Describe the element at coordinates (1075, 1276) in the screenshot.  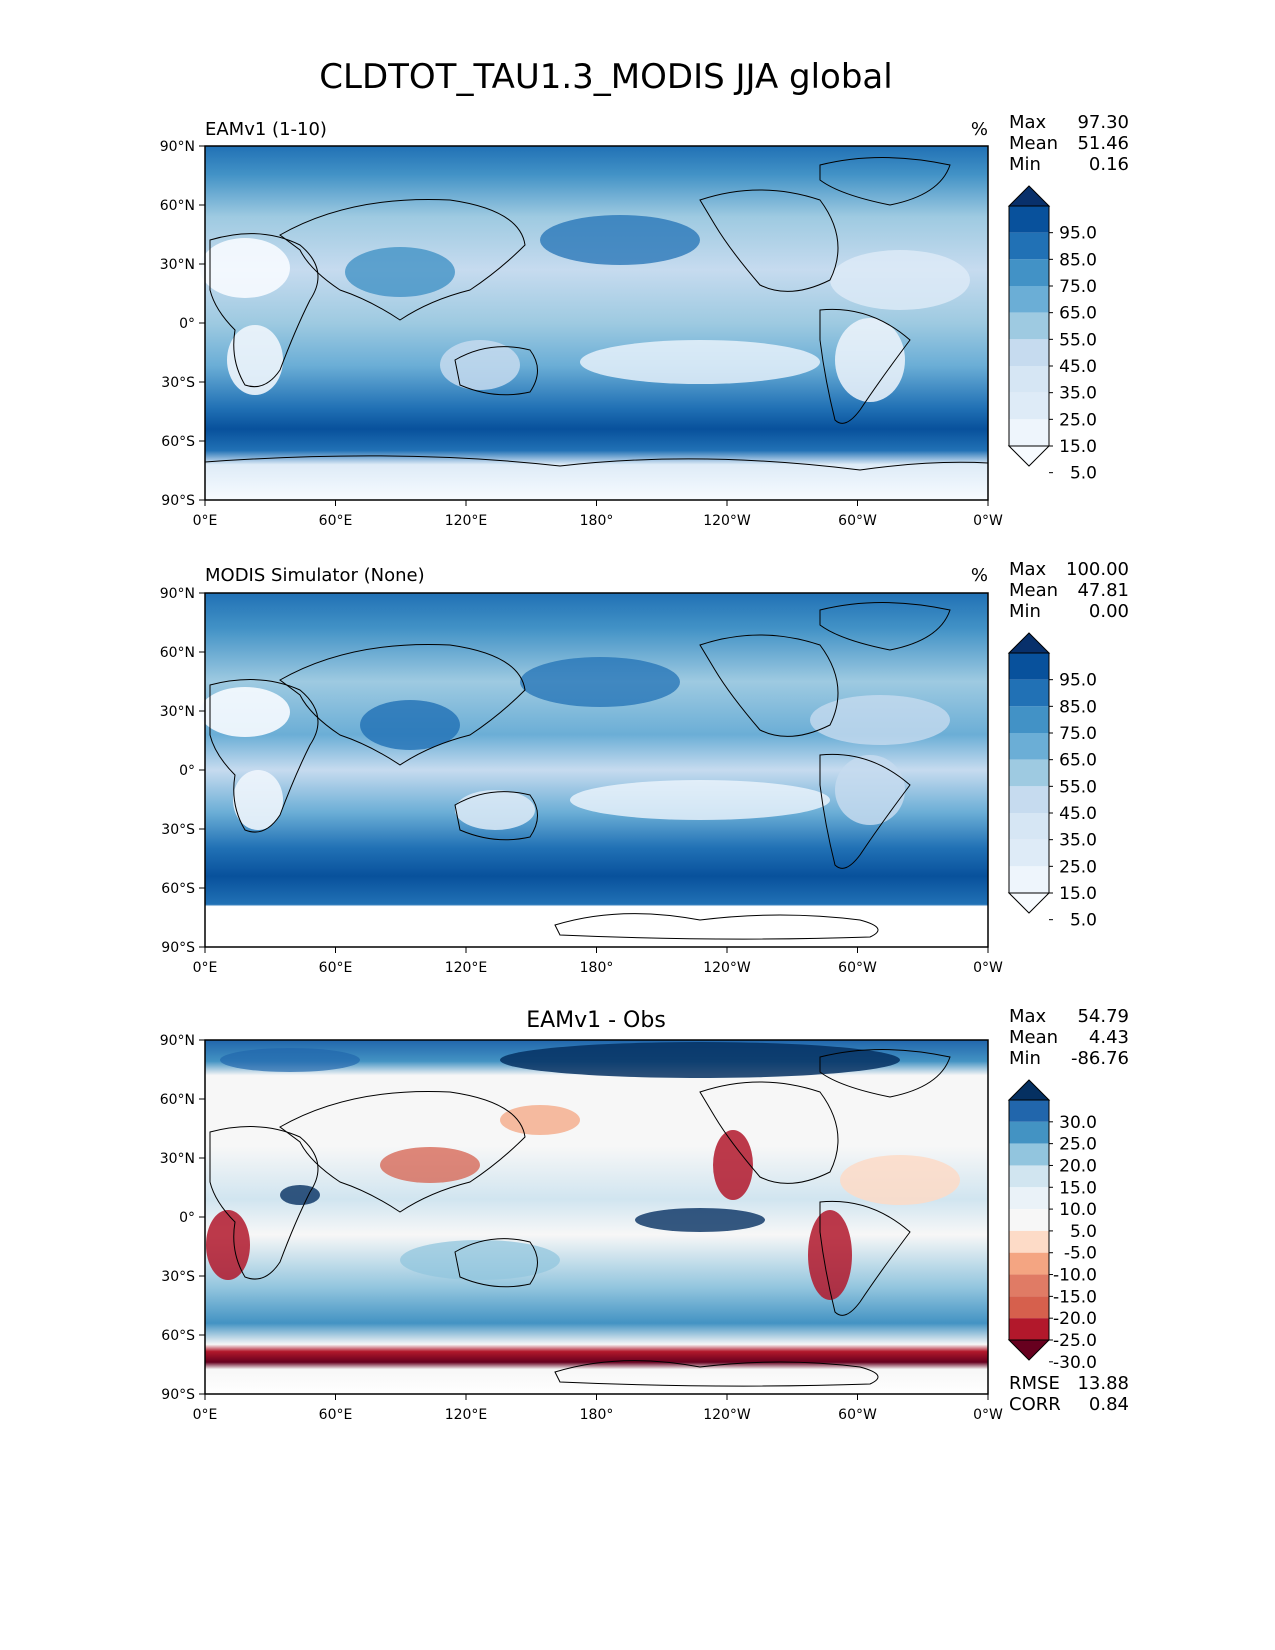
I see `colorbar-label: -10.0` at that location.